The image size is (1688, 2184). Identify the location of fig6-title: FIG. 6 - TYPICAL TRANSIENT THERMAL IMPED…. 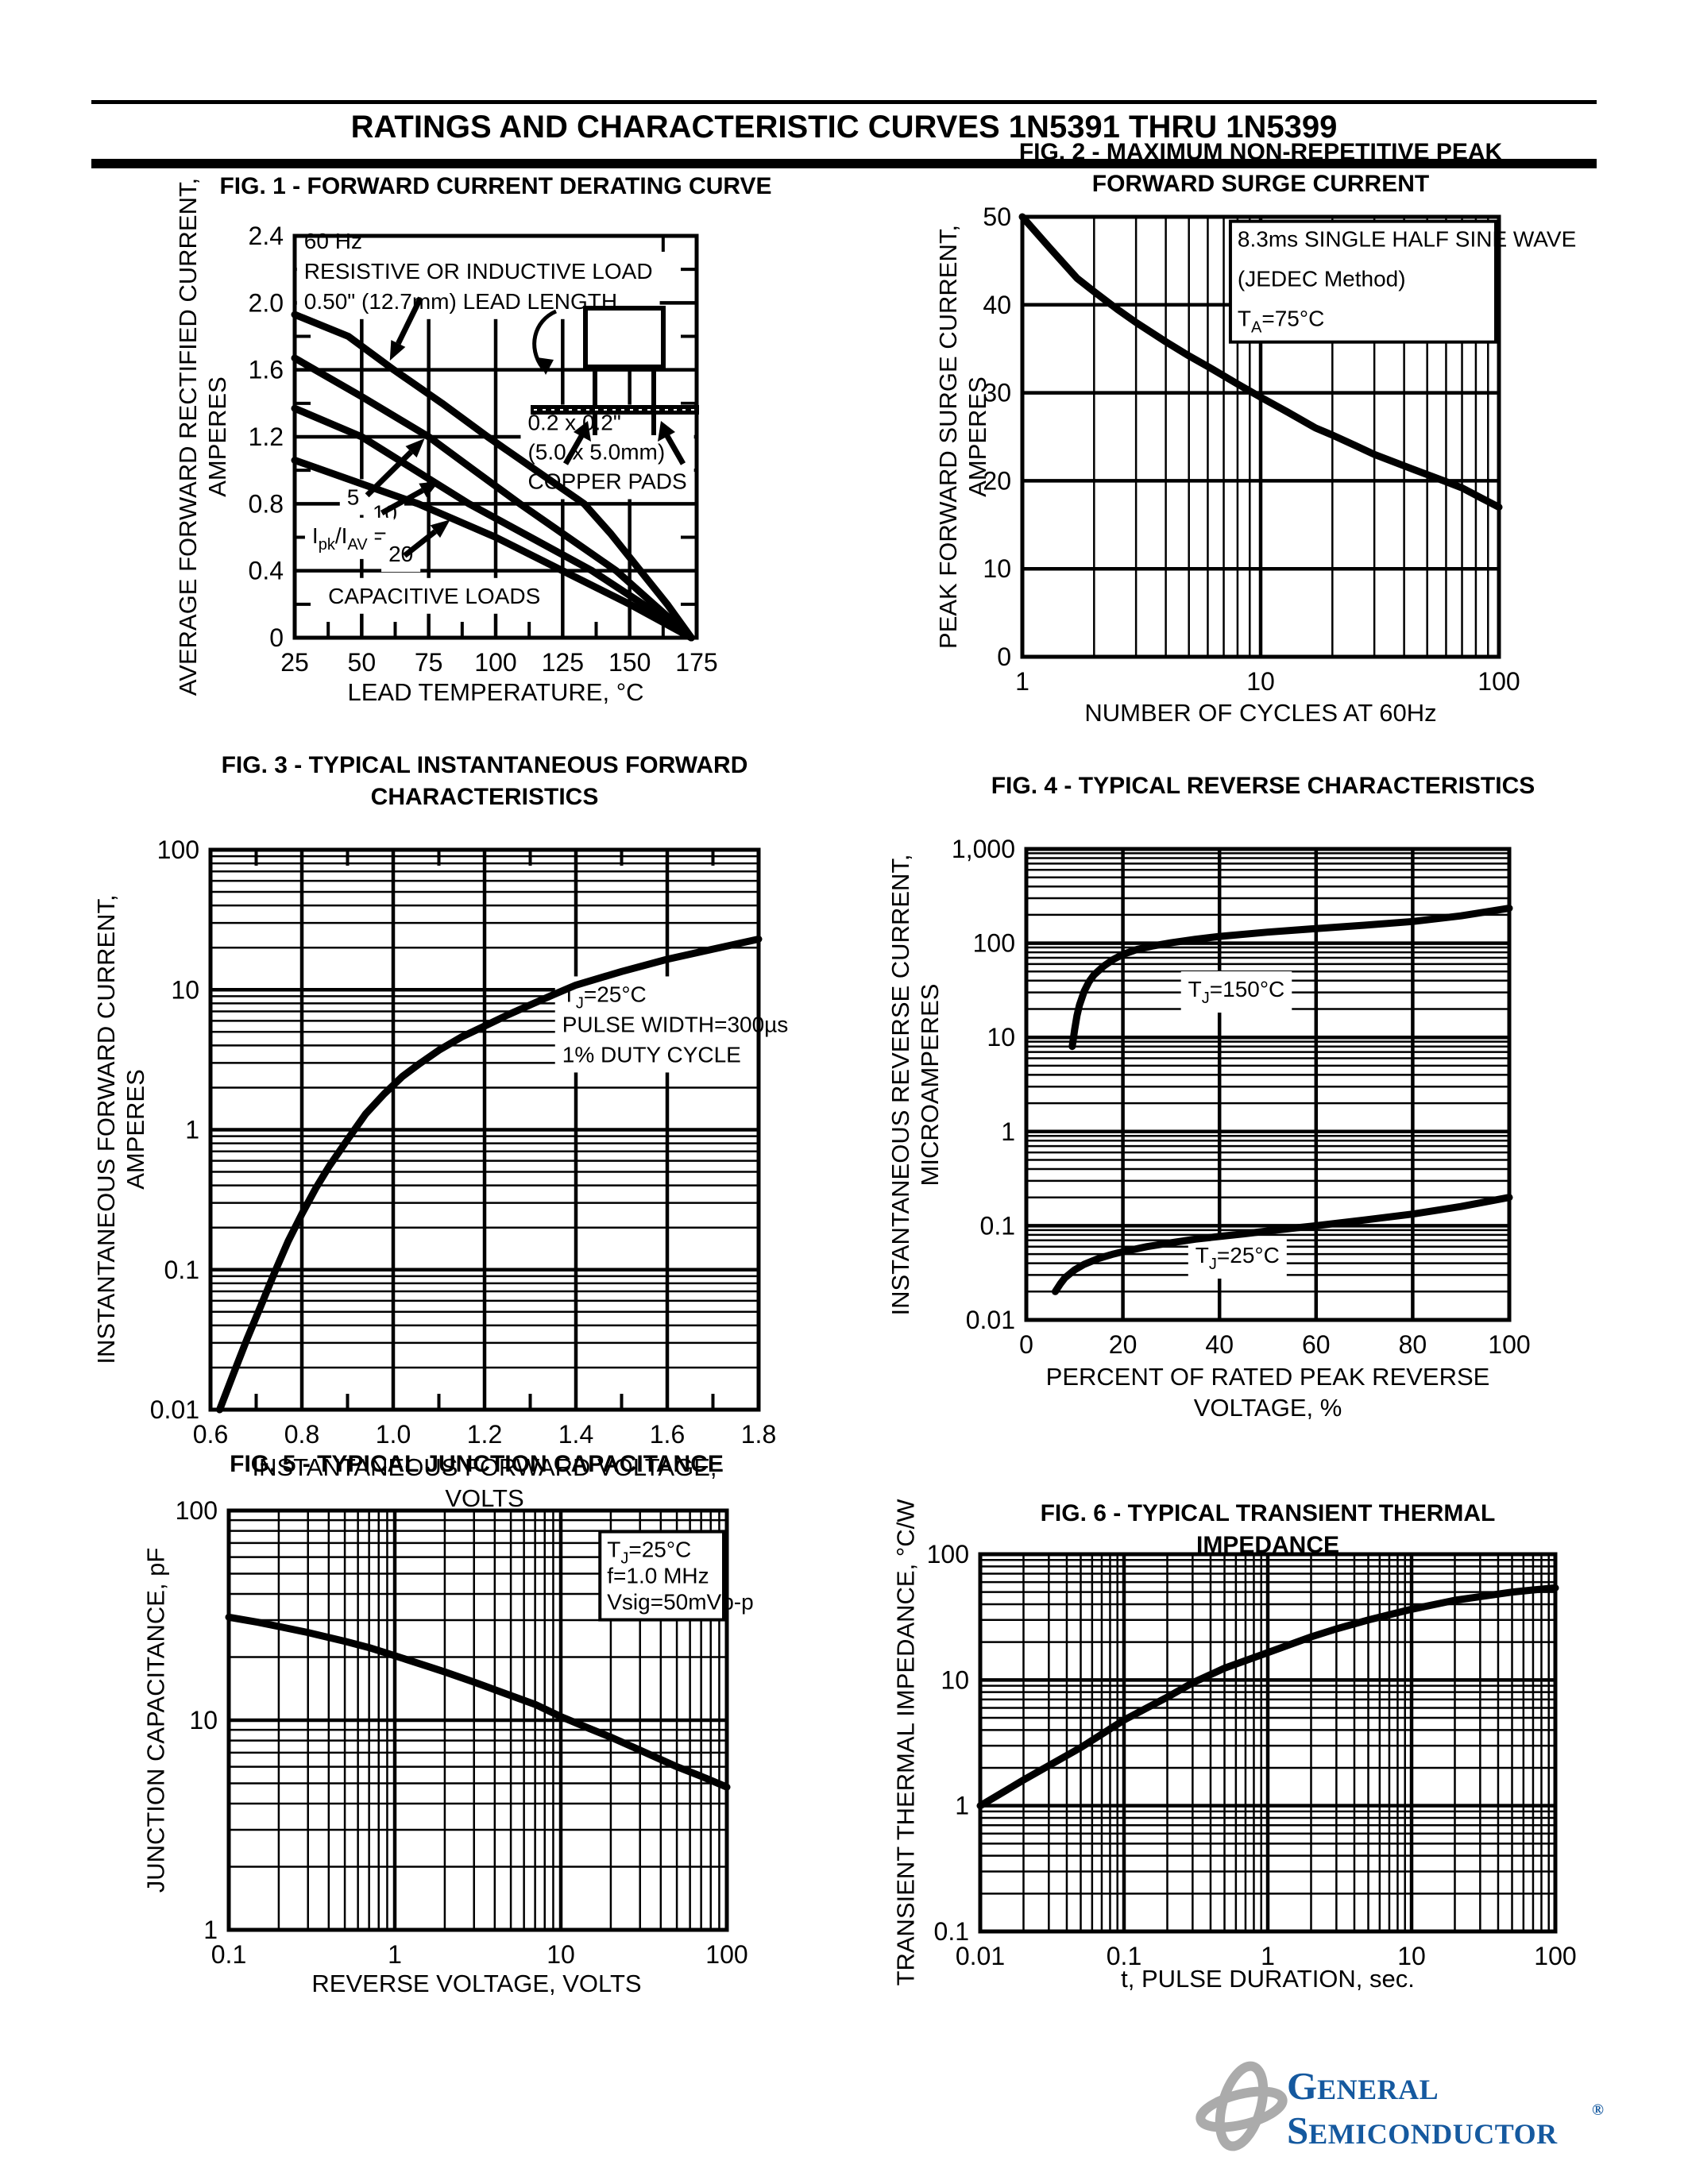
(1268, 1529).